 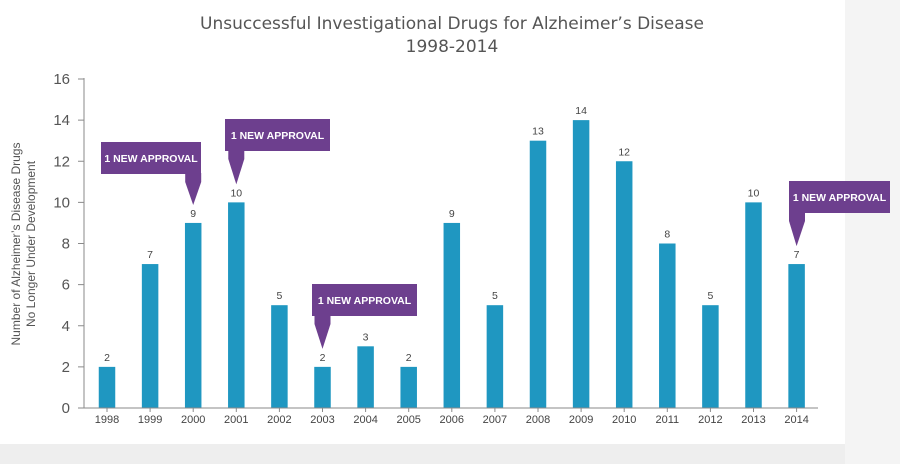 What do you see at coordinates (624, 284) in the screenshot?
I see `bar-2010` at bounding box center [624, 284].